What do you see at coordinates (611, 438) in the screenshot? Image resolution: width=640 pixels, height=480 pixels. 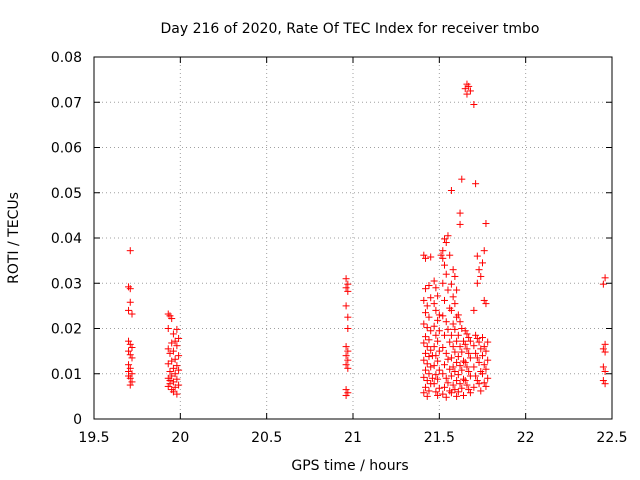 I see `x-tick-label: 22.5` at bounding box center [611, 438].